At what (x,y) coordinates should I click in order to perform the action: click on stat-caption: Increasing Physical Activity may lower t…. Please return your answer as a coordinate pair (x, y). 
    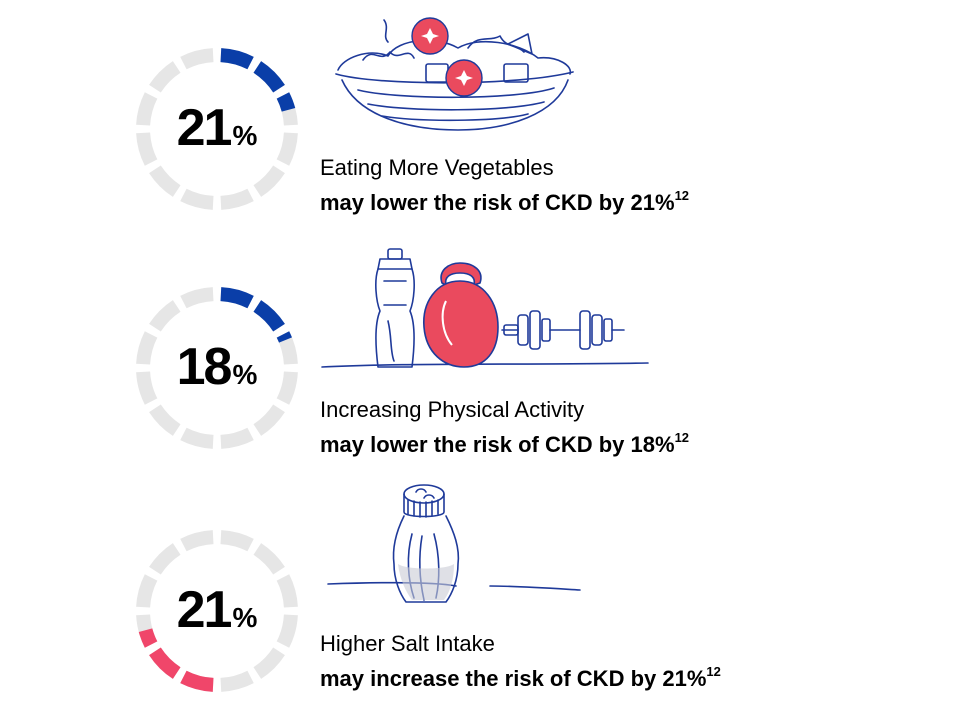
    Looking at the image, I should click on (504, 427).